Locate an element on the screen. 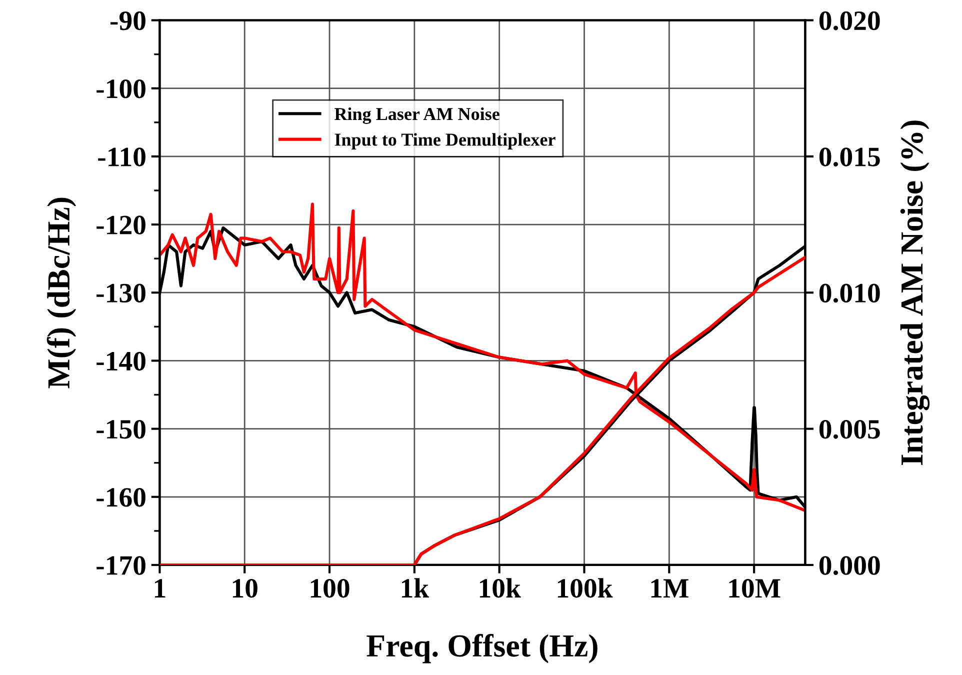 This screenshot has height=675, width=962. y2-tick-label: 0.015 is located at coordinates (849, 157).